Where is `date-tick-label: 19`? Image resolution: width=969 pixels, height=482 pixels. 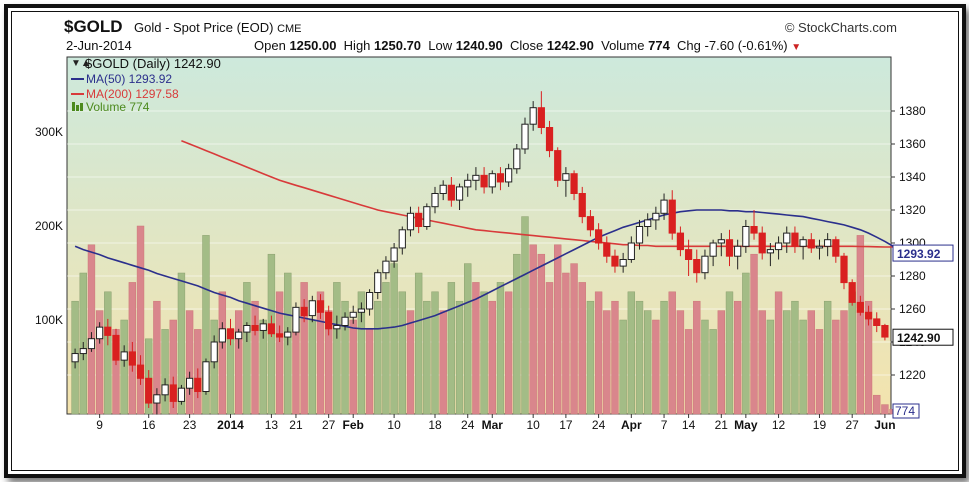
date-tick-label: 19 is located at coordinates (820, 425).